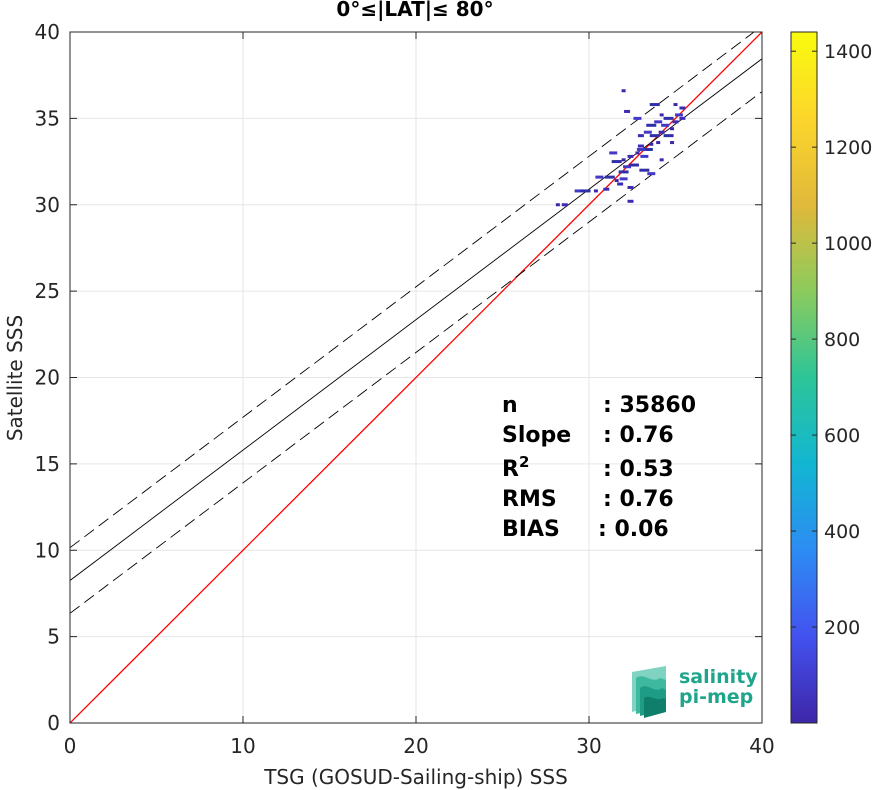 The image size is (879, 790). What do you see at coordinates (842, 532) in the screenshot?
I see `colorbar-tick-label: 400` at bounding box center [842, 532].